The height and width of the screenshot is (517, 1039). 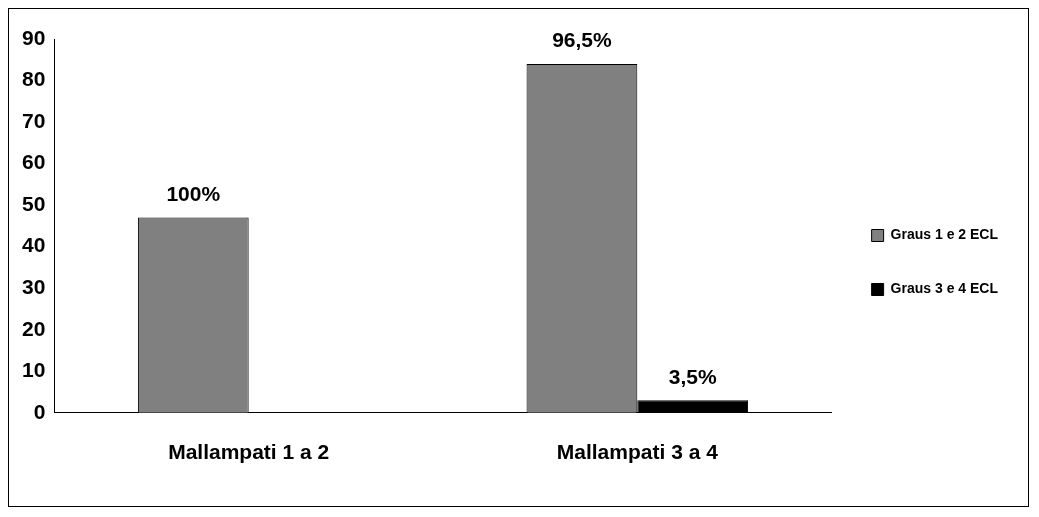 What do you see at coordinates (34, 79) in the screenshot?
I see `y-tick-label: 80` at bounding box center [34, 79].